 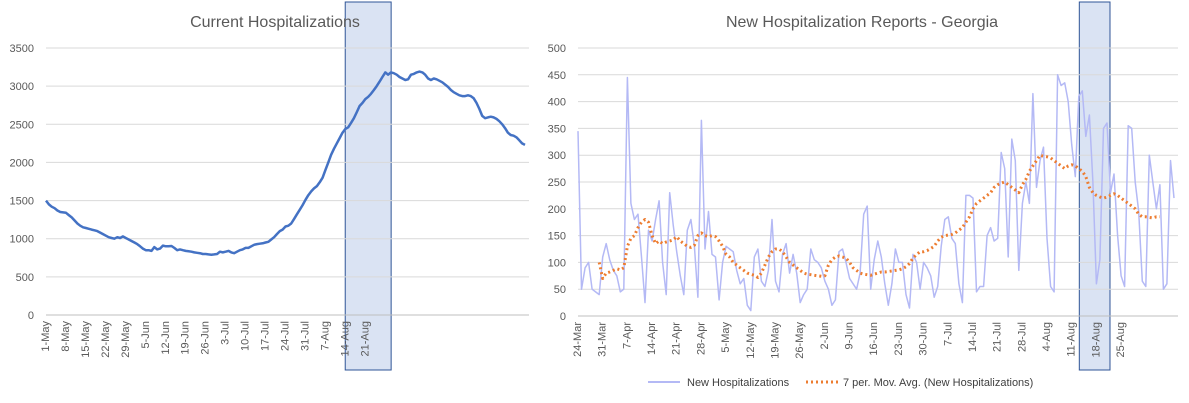 What do you see at coordinates (899, 339) in the screenshot?
I see `x-tick-label: 23-Jun` at bounding box center [899, 339].